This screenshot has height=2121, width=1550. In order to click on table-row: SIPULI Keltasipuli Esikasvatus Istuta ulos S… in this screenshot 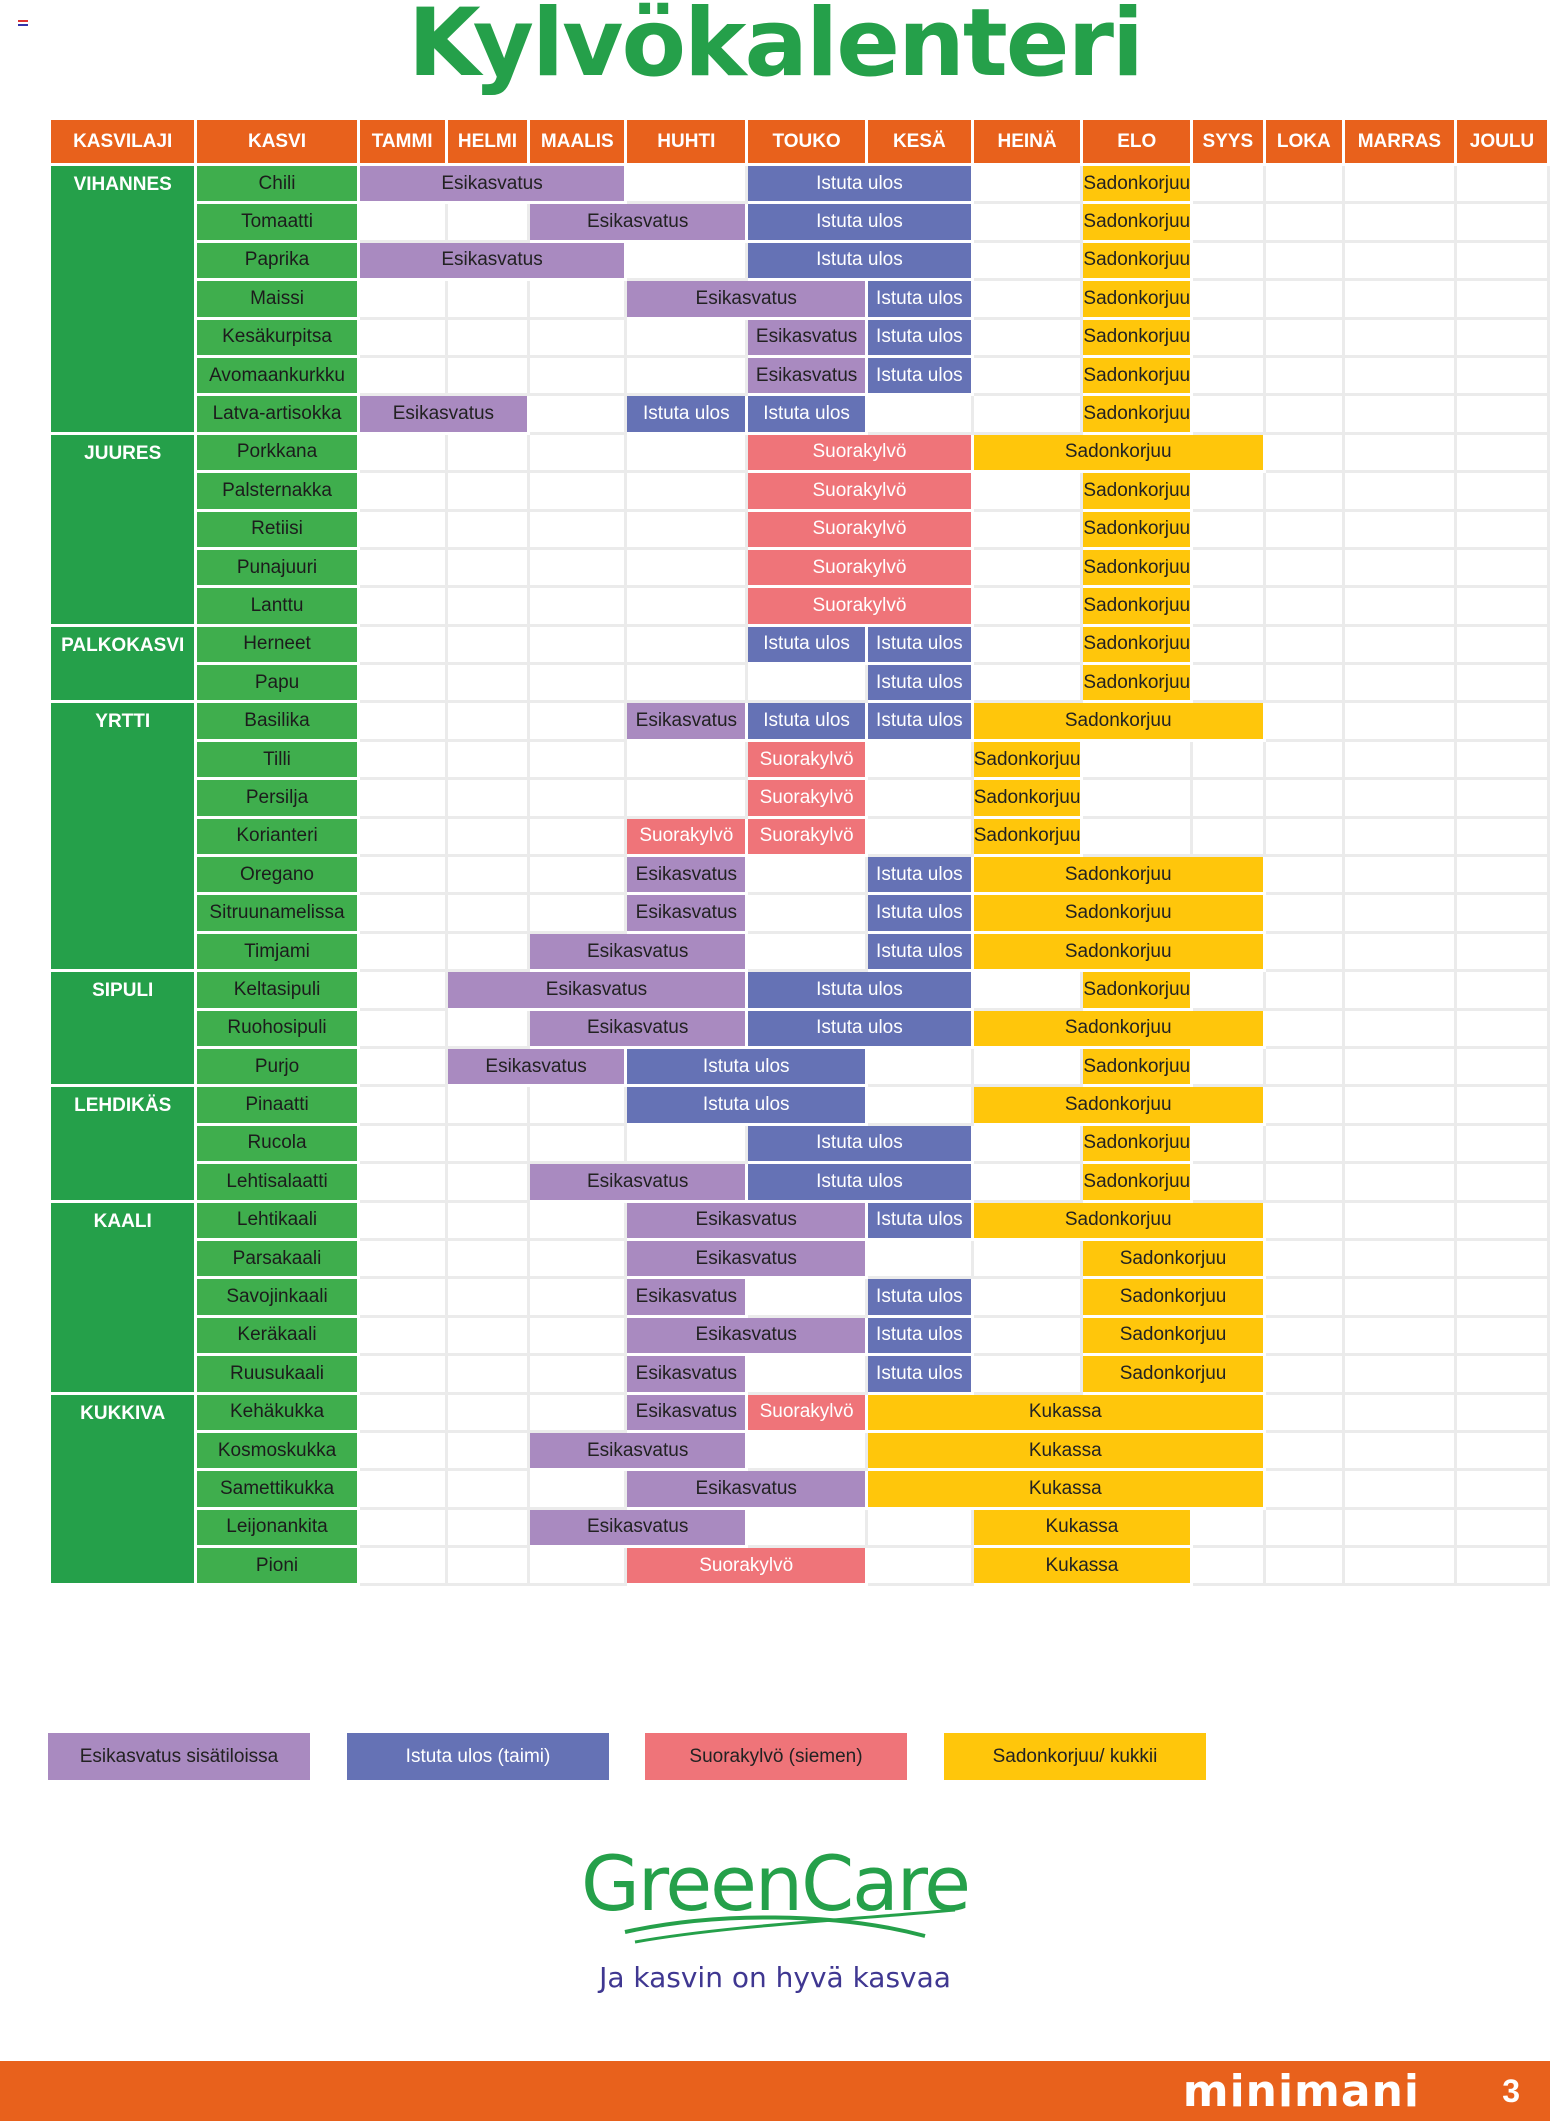, I will do `click(798, 1028)`.